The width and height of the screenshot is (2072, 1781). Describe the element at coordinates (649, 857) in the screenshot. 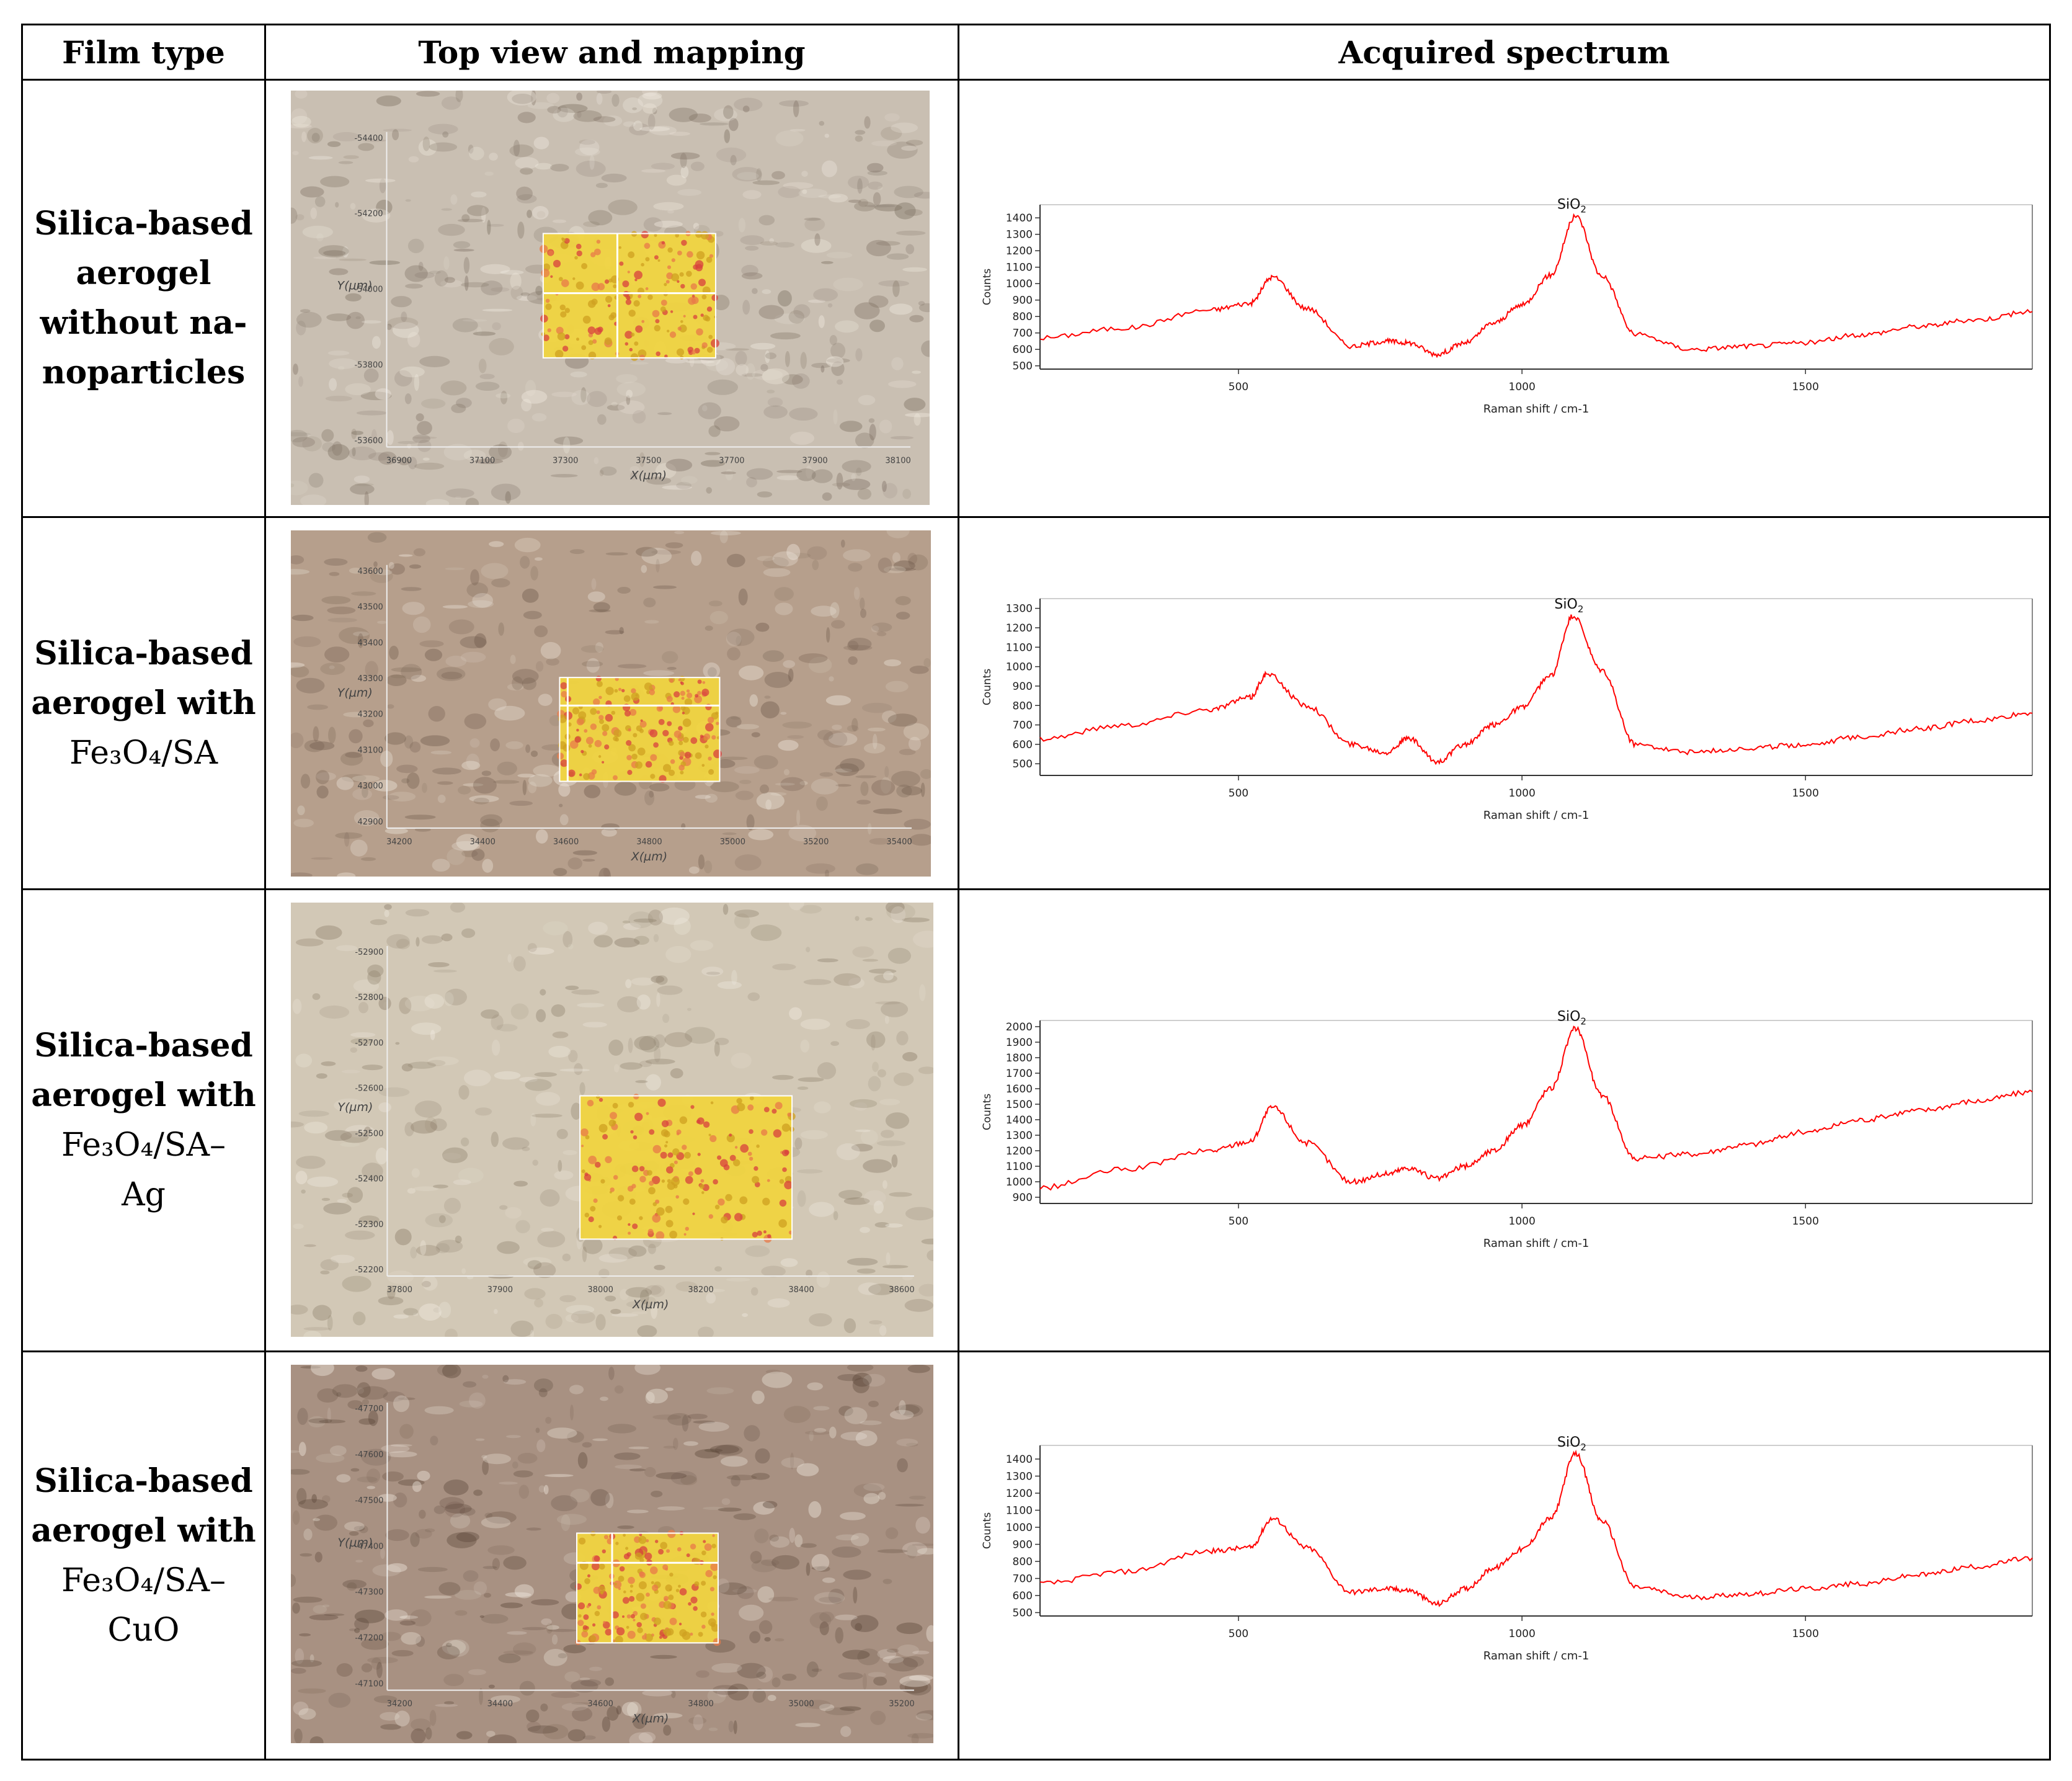

I see `x-axis-label: X(µm)` at that location.